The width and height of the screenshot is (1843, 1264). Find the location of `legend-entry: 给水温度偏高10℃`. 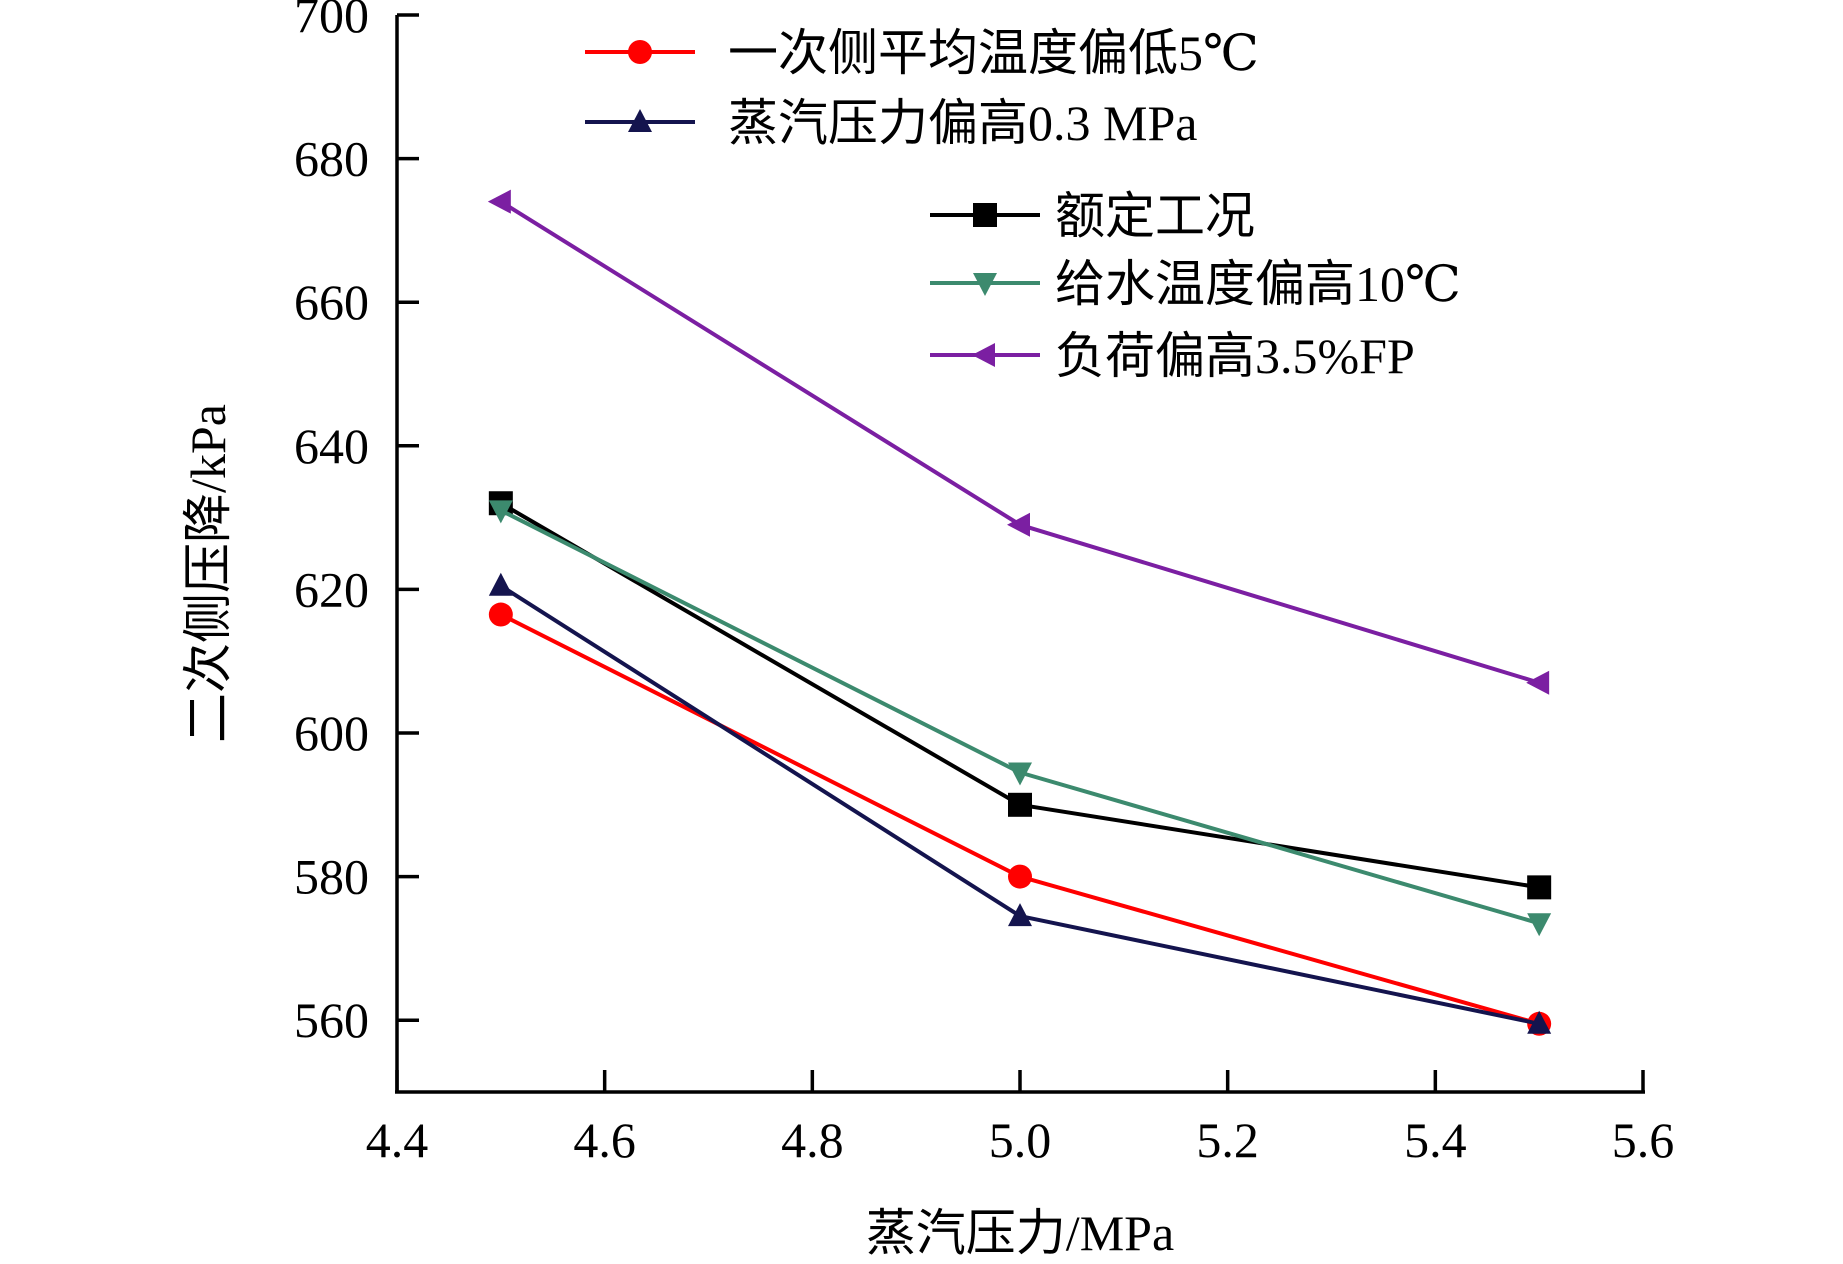

legend-entry: 给水温度偏高10℃ is located at coordinates (1195, 284).